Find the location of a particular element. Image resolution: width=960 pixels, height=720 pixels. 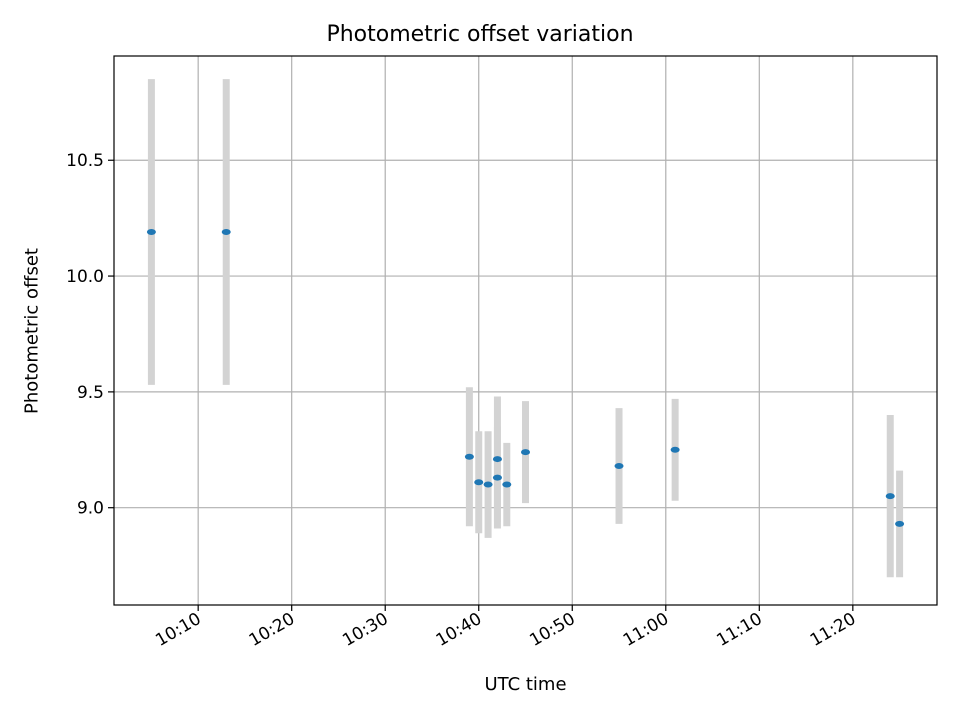

y-tick-label: 10.5 is located at coordinates (85, 161).